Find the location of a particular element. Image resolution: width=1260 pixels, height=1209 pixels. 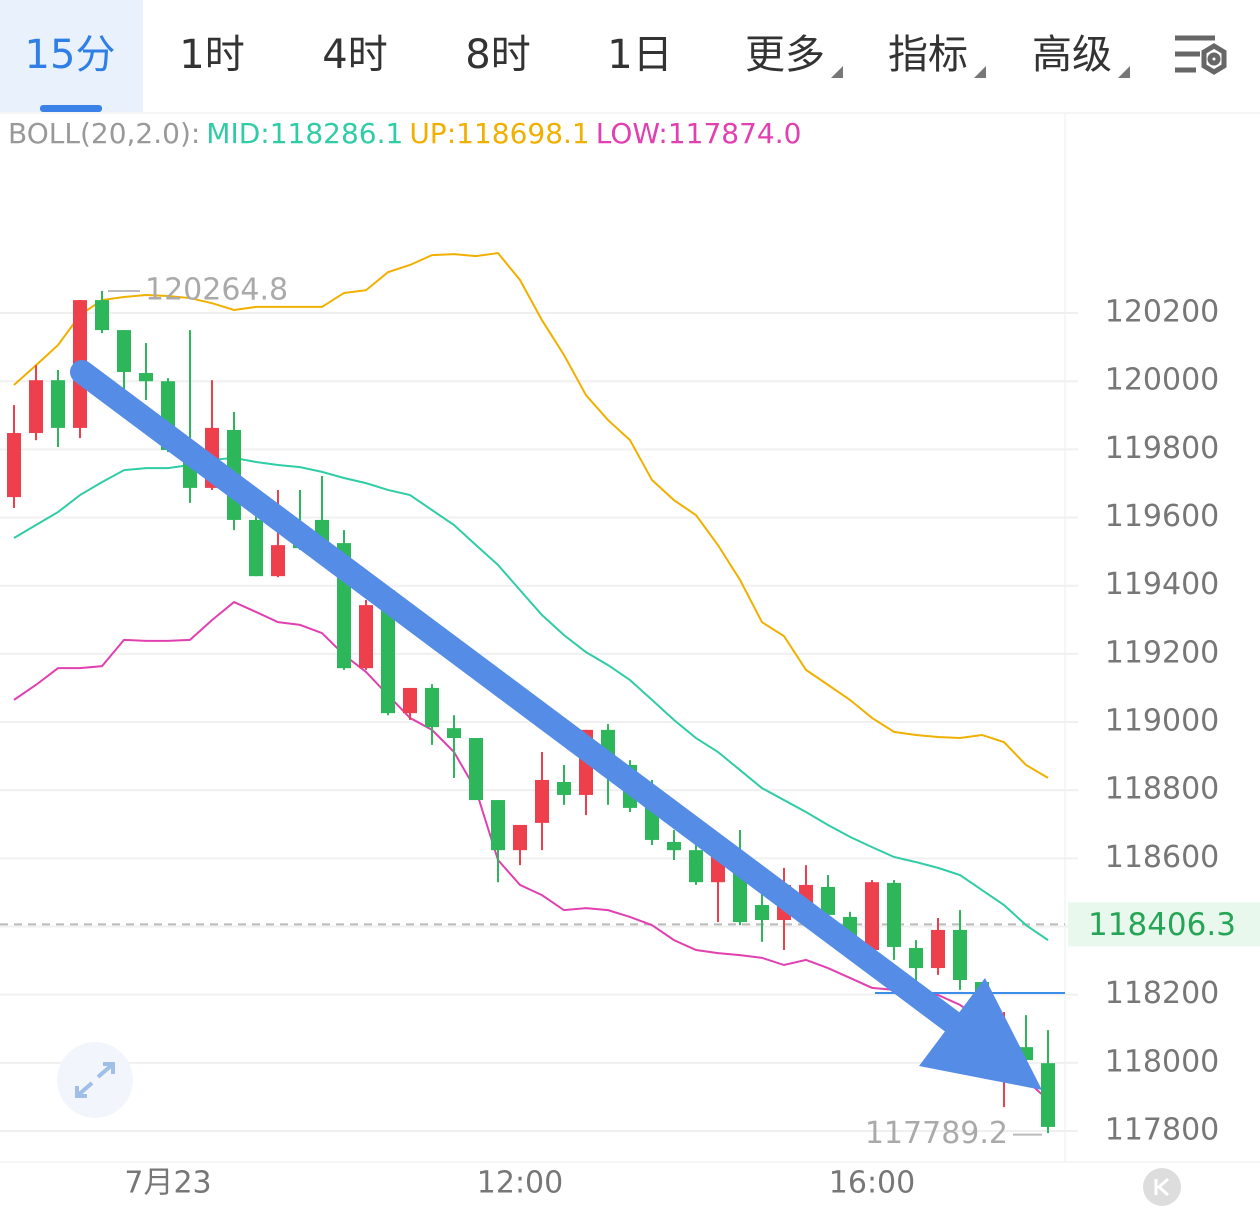

legend-entry: MID:118286.1 is located at coordinates (304, 133).